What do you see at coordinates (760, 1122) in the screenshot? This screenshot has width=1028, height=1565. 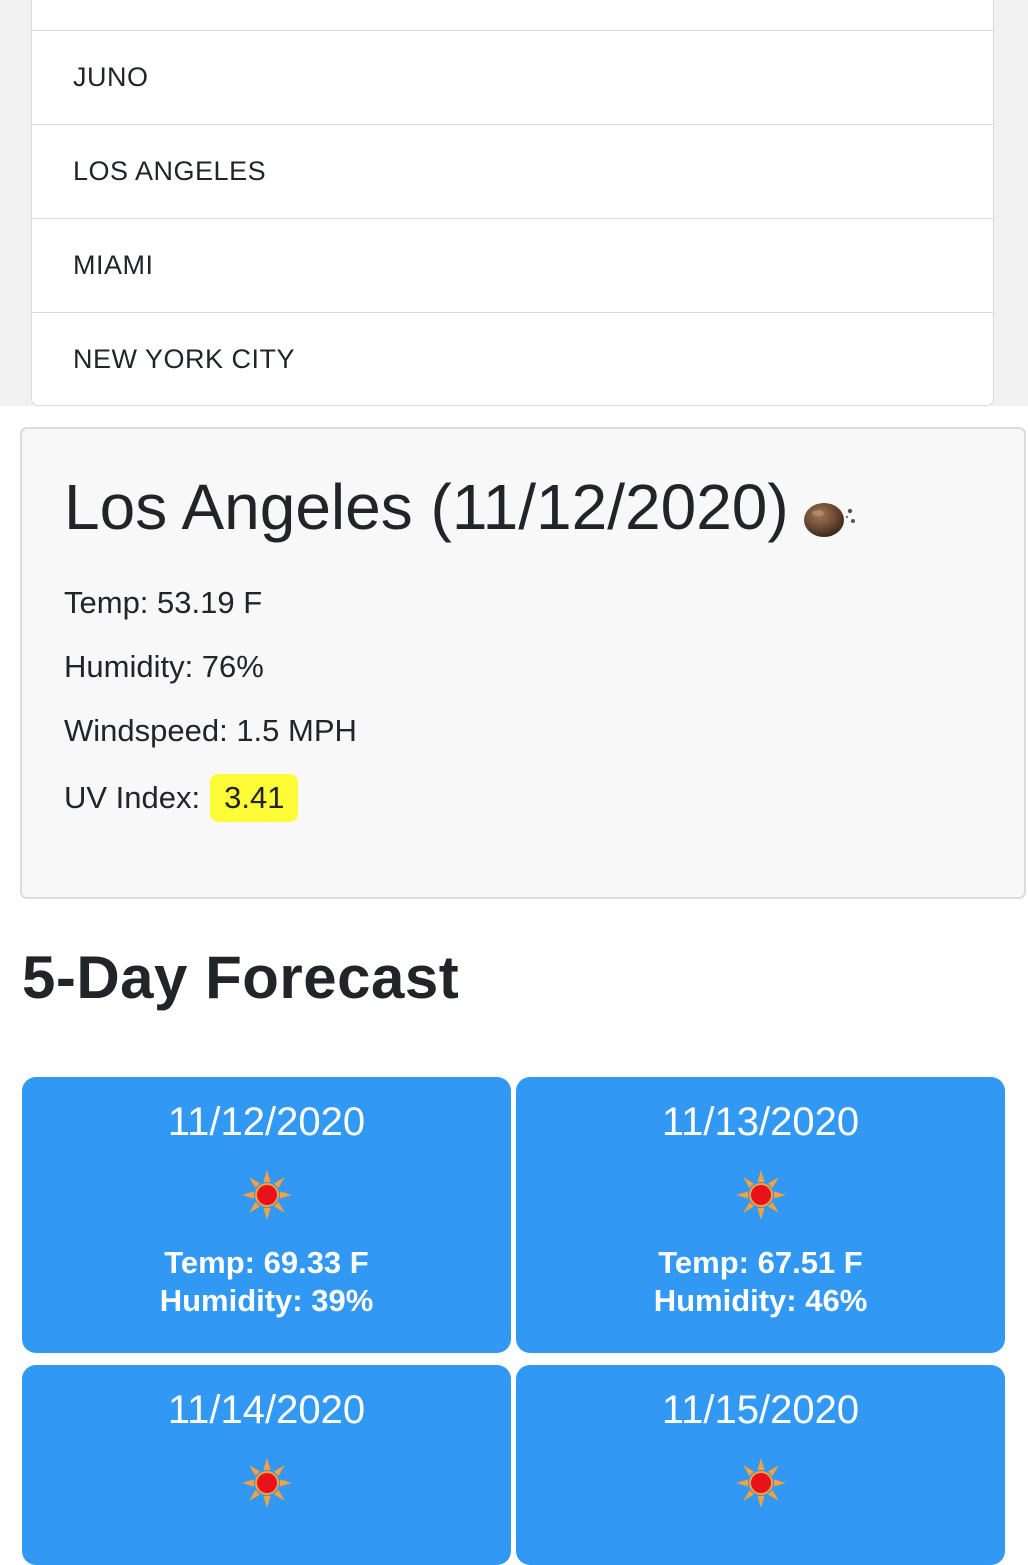 I see `forecast-date: 11/13/2020` at bounding box center [760, 1122].